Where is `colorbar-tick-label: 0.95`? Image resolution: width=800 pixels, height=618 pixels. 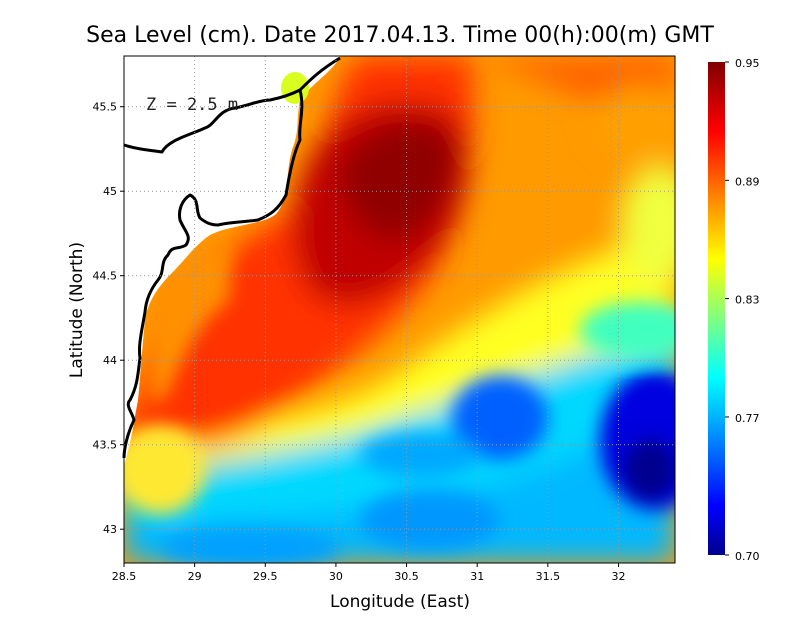
colorbar-tick-label: 0.95 is located at coordinates (747, 63).